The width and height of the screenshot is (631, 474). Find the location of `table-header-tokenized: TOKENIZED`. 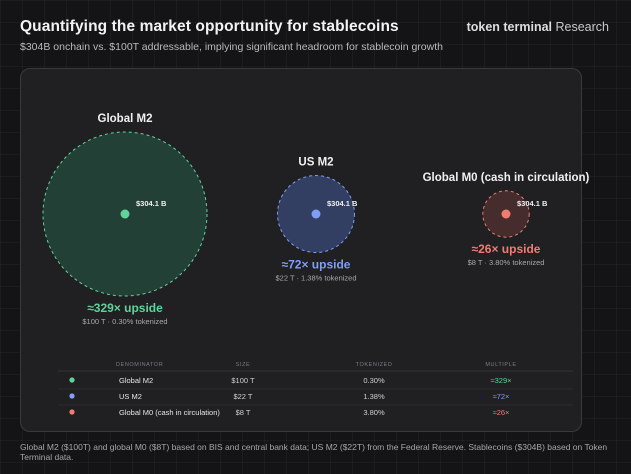

table-header-tokenized: TOKENIZED is located at coordinates (374, 365).